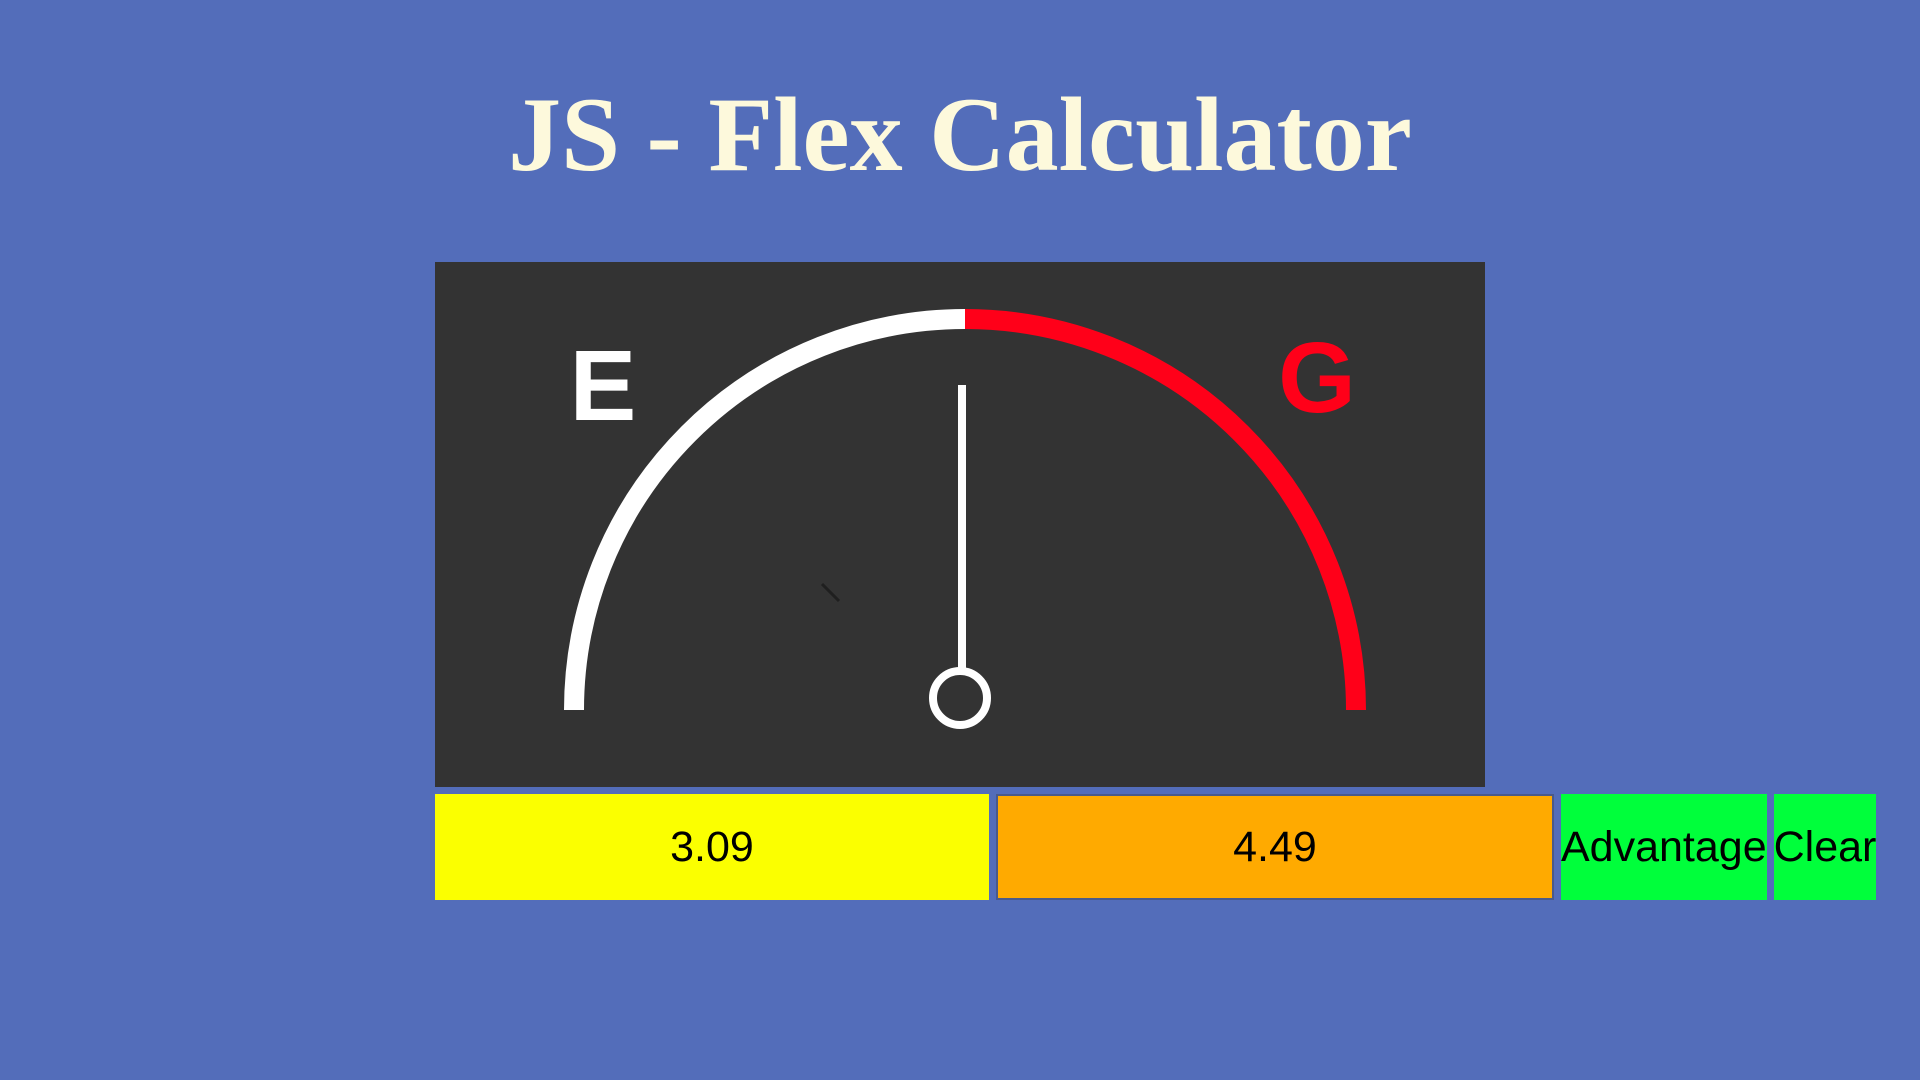 This screenshot has height=1080, width=1920. I want to click on gauge-arc-left, so click(765, 510).